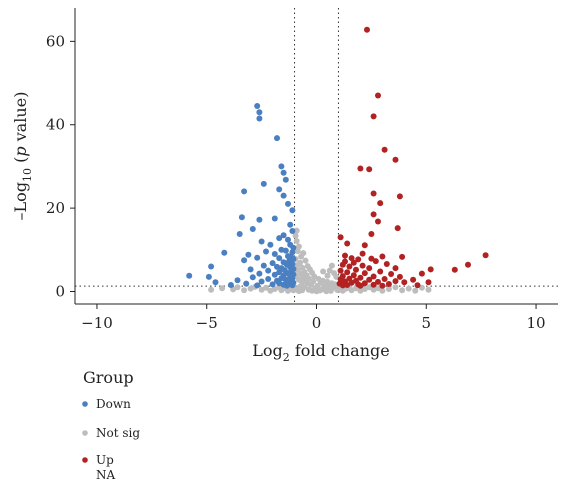 Image resolution: width=561 pixels, height=489 pixels. What do you see at coordinates (207, 323) in the screenshot?
I see `x-tick-label: −5` at bounding box center [207, 323].